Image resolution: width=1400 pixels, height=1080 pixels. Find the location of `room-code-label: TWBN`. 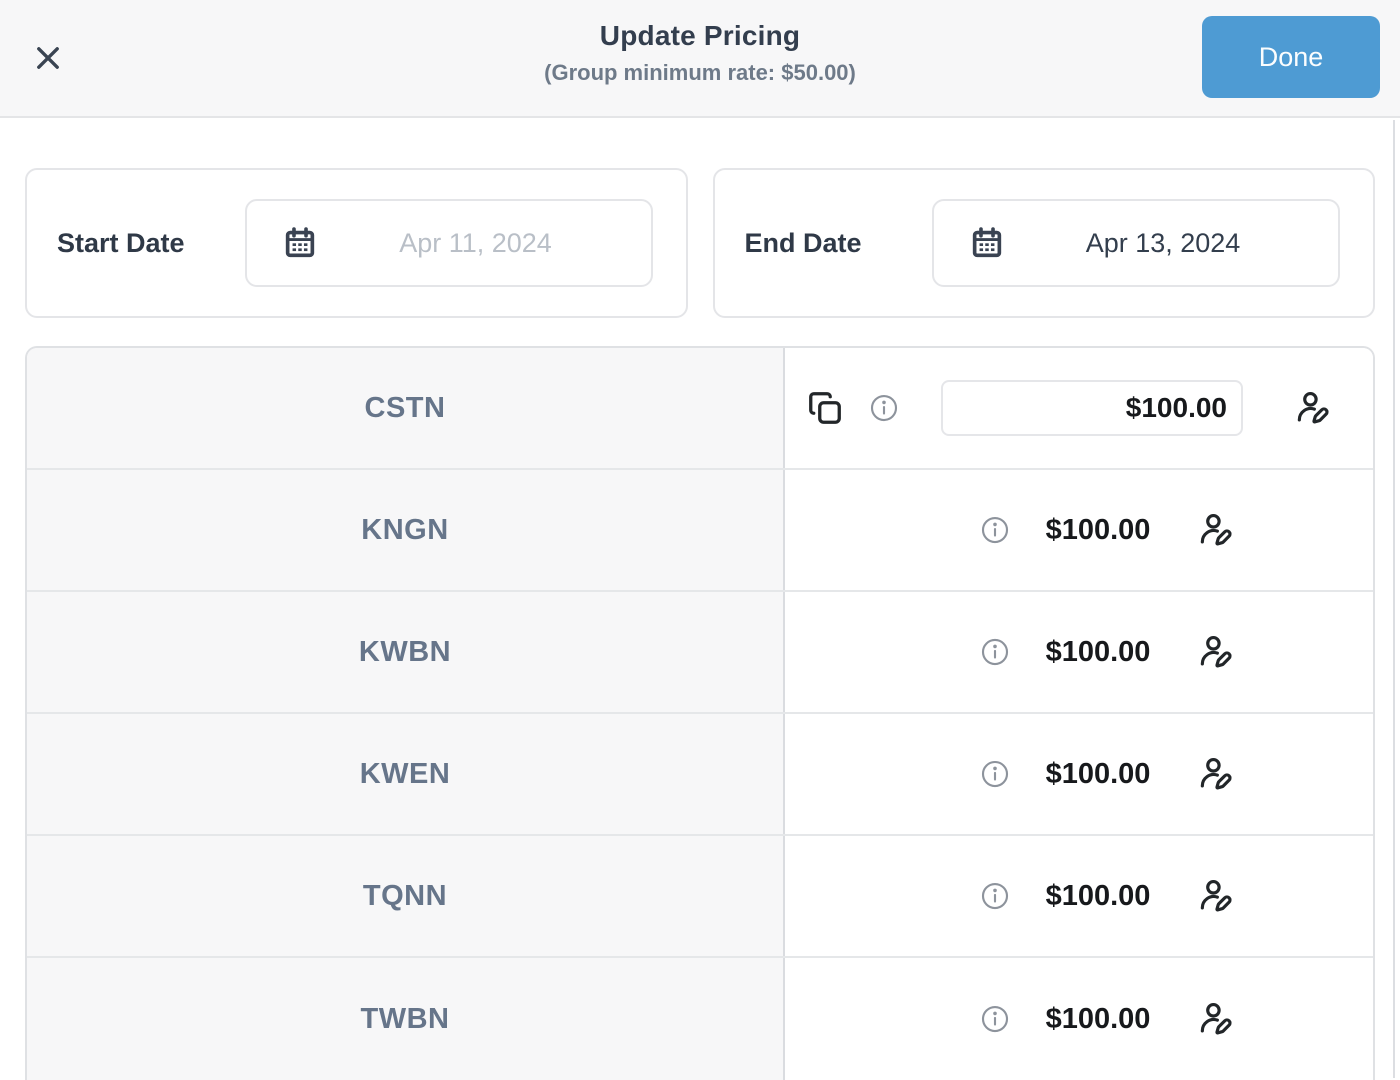

room-code-label: TWBN is located at coordinates (405, 1018).